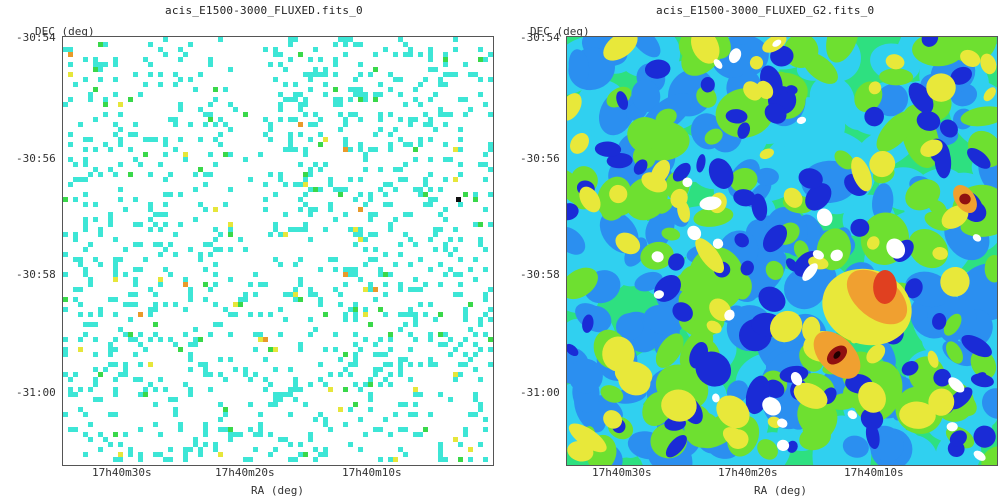 Image resolution: width=1000 pixels, height=504 pixels. I want to click on right-panel-title: acis_E1500-3000_FLUXED_G2.fits_0, so click(765, 10).